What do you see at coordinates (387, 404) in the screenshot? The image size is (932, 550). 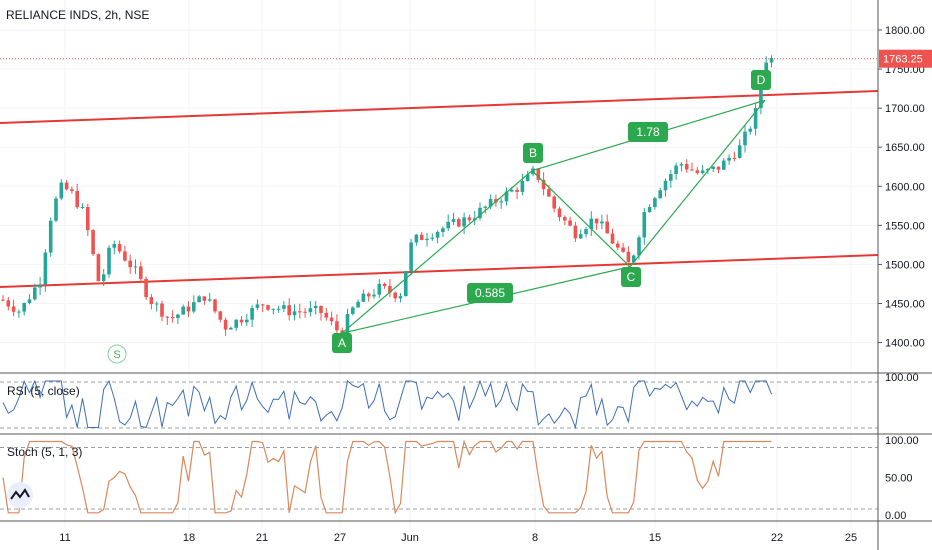 I see `rsi-line` at bounding box center [387, 404].